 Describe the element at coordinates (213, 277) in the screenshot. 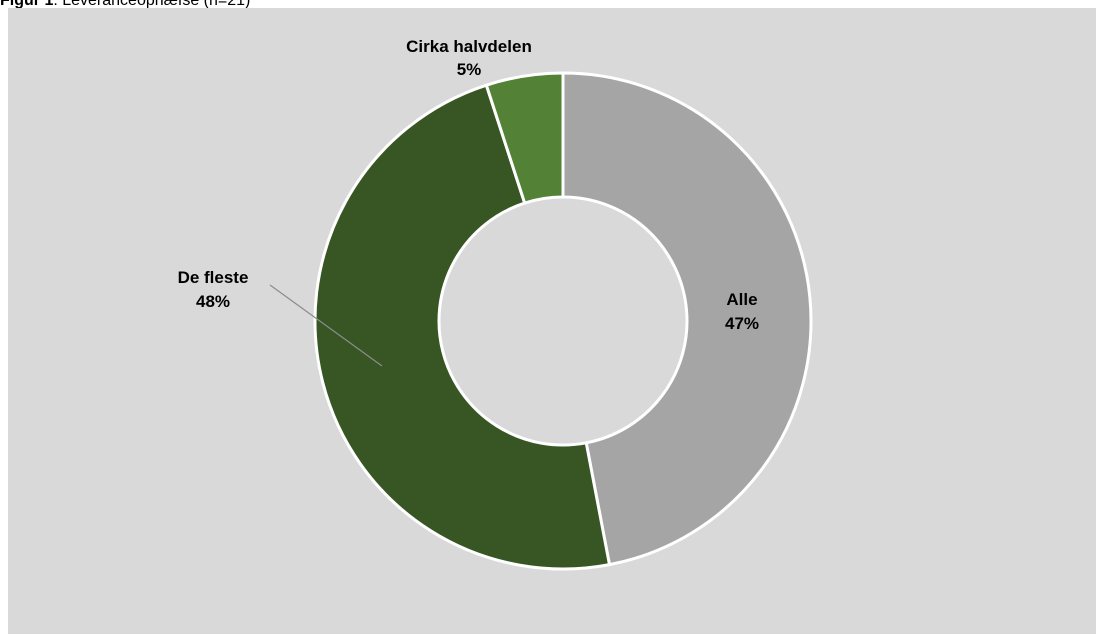

I see `label-name-de-fleste: De fleste` at that location.